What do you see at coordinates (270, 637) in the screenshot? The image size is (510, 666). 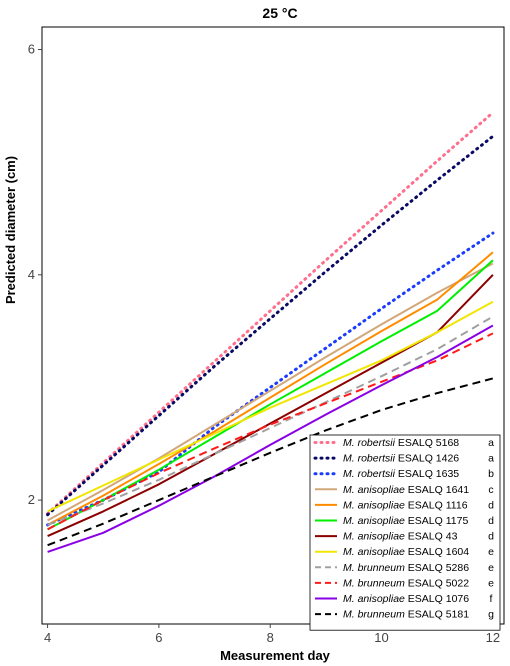 I see `x-tick-label: 8` at bounding box center [270, 637].